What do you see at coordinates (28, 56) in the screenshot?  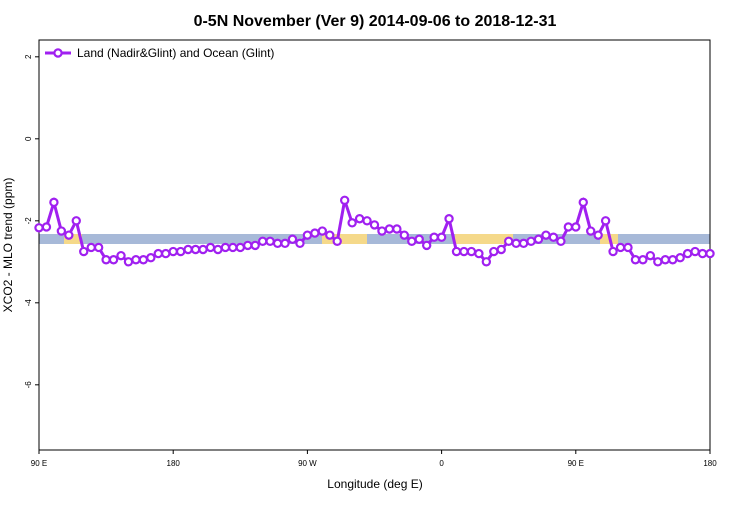 I see `y-tick-label: 2` at bounding box center [28, 56].